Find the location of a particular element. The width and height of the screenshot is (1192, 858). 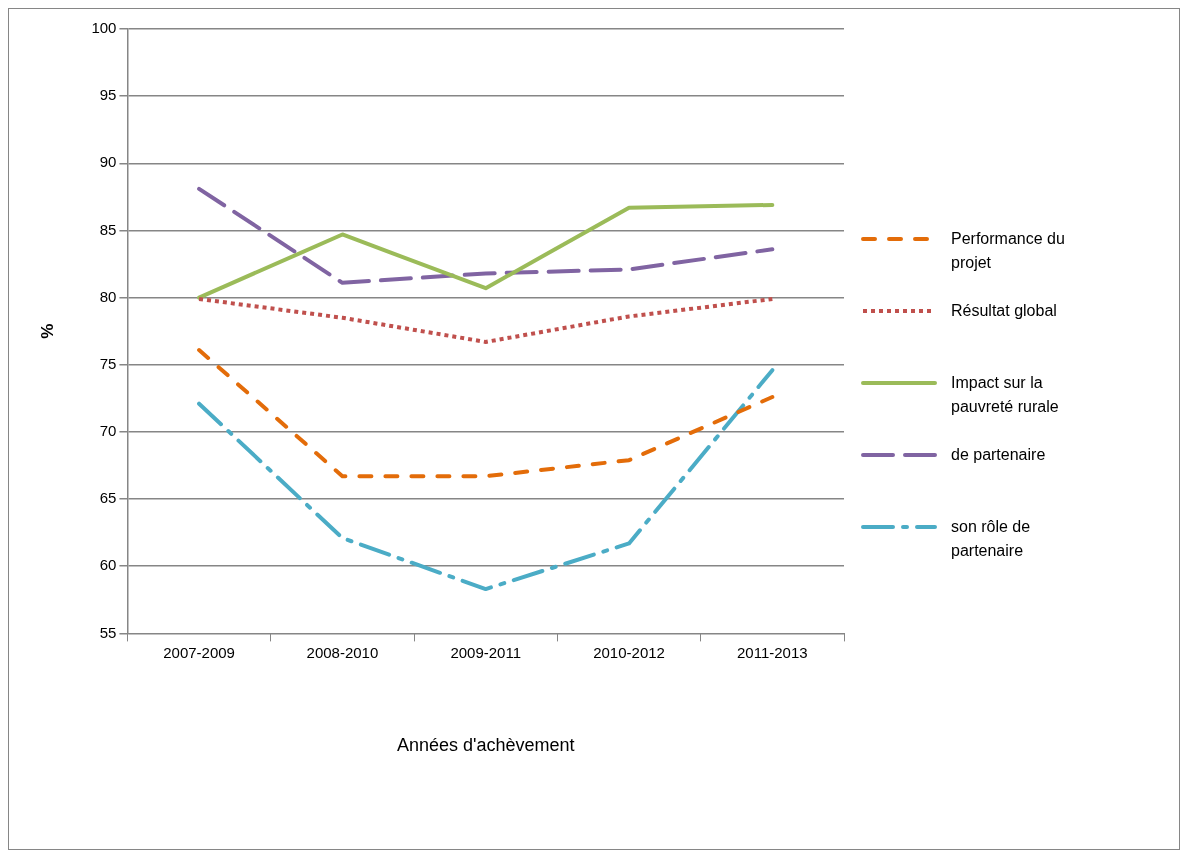

legend-label: de partenaire is located at coordinates (999, 455).